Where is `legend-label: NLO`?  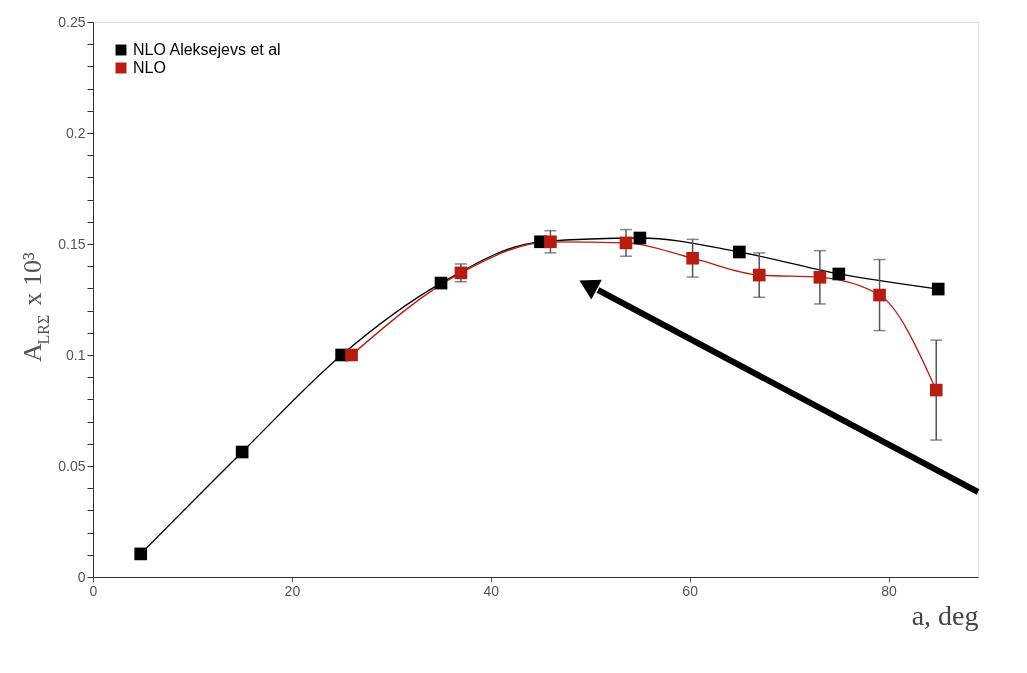
legend-label: NLO is located at coordinates (149, 67).